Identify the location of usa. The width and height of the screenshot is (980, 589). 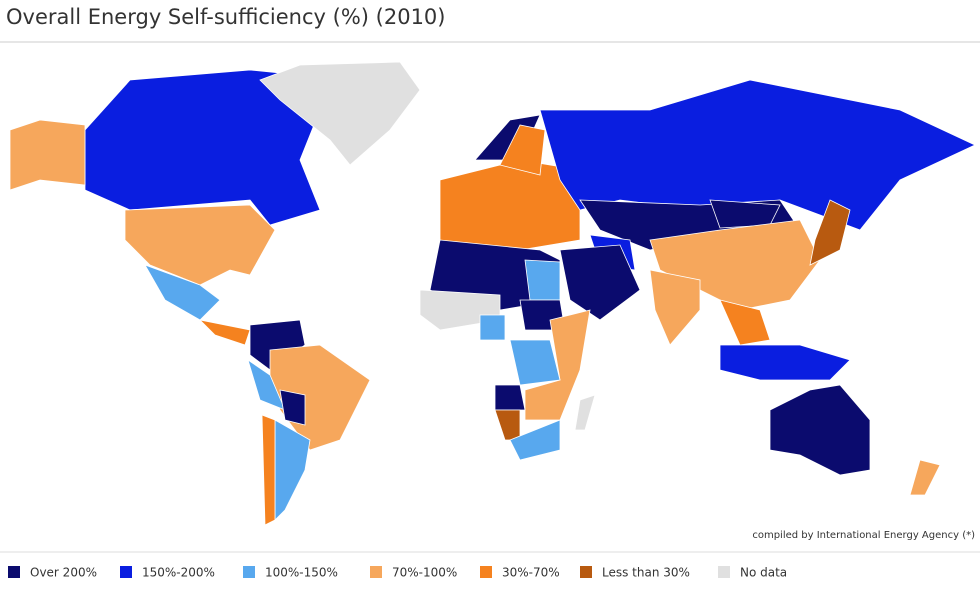
(200, 245).